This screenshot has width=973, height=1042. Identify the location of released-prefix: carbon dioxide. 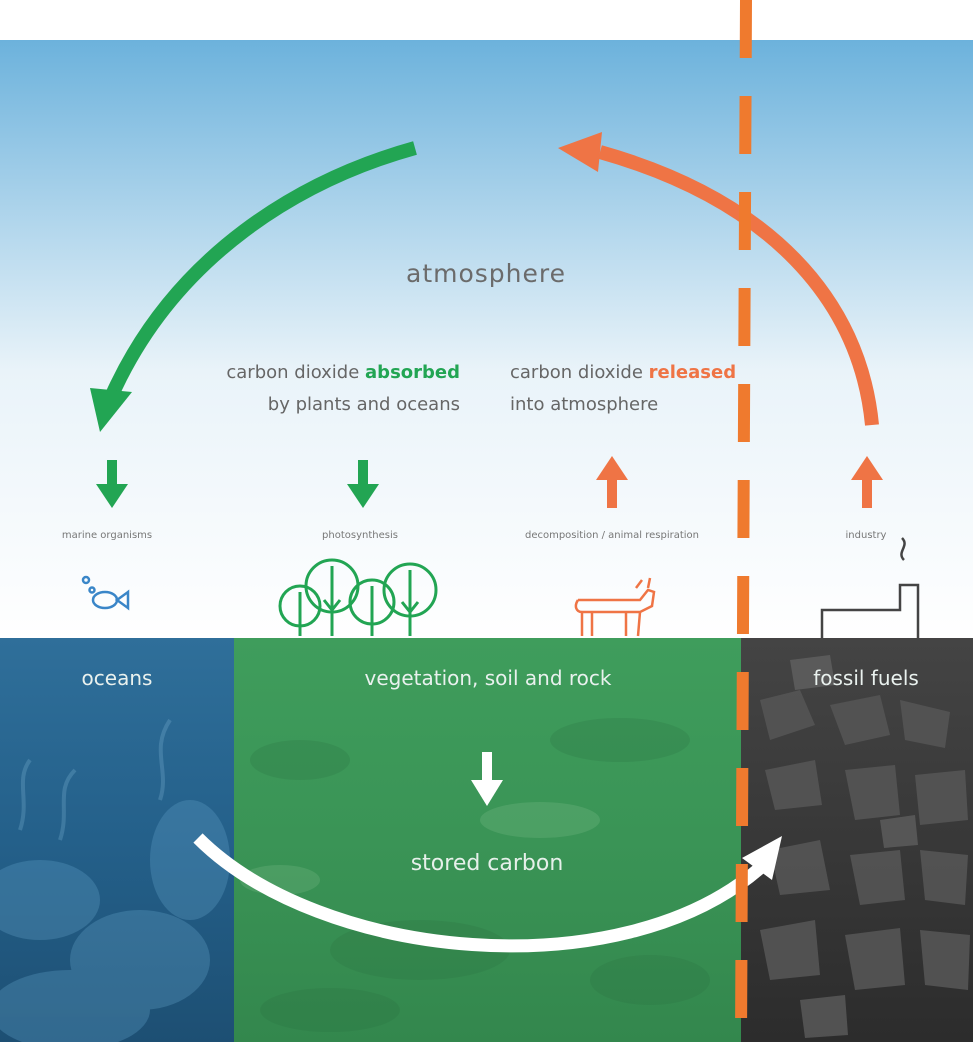
(579, 372).